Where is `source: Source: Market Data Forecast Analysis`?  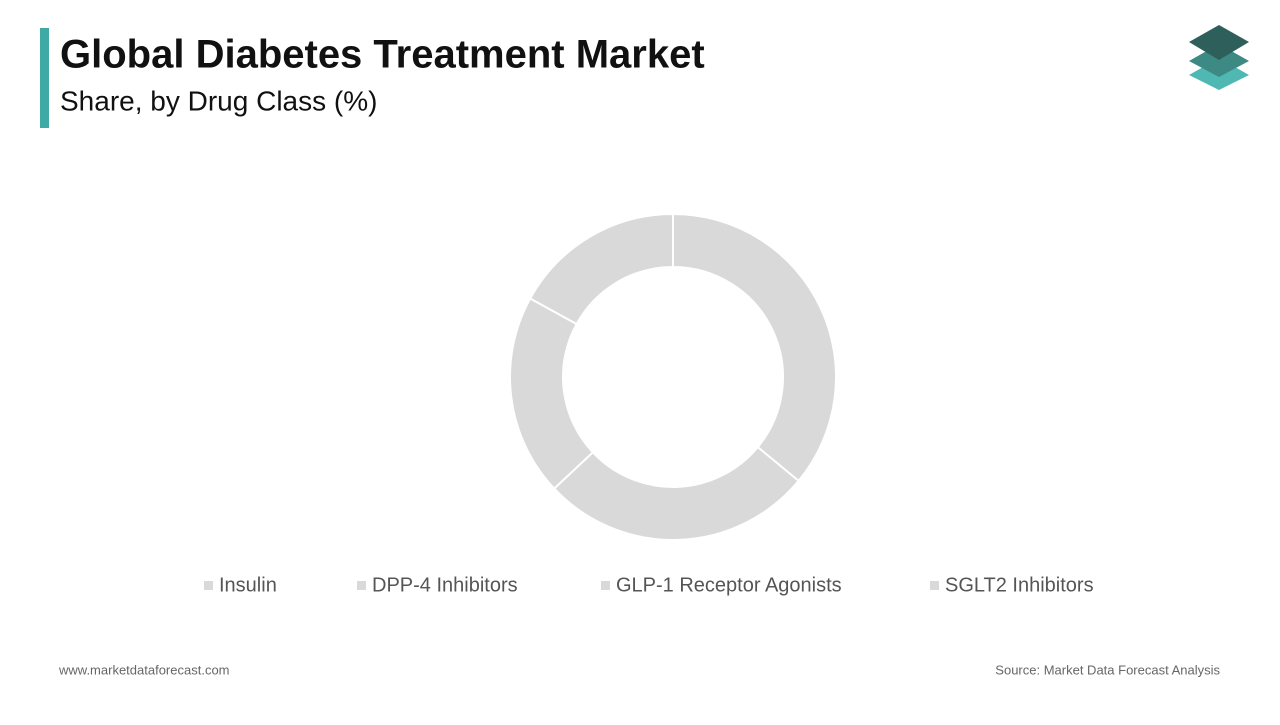 source: Source: Market Data Forecast Analysis is located at coordinates (1107, 669).